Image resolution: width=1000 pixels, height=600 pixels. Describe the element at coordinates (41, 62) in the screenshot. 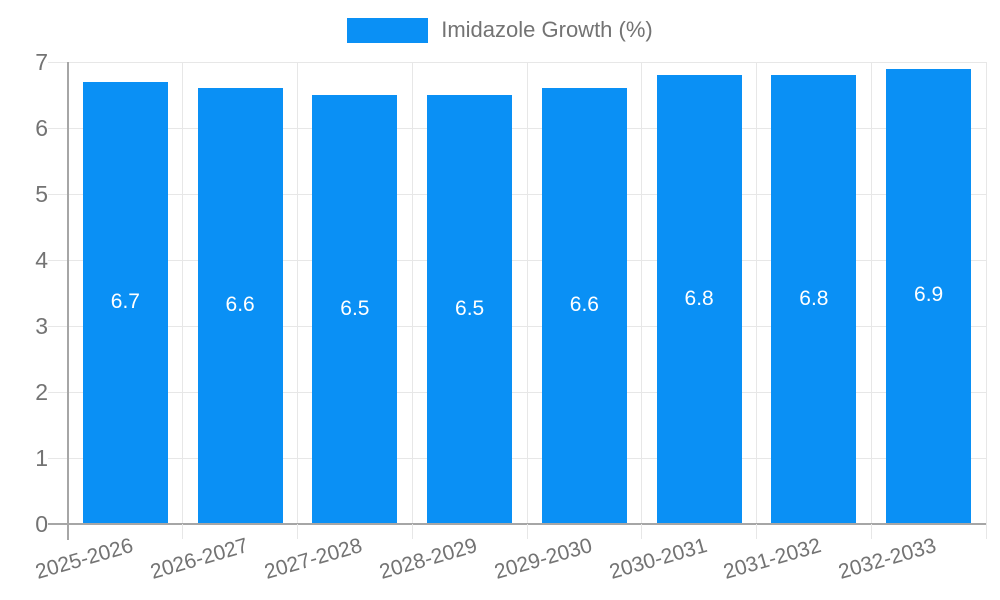

I see `y-tick-label: 7` at that location.